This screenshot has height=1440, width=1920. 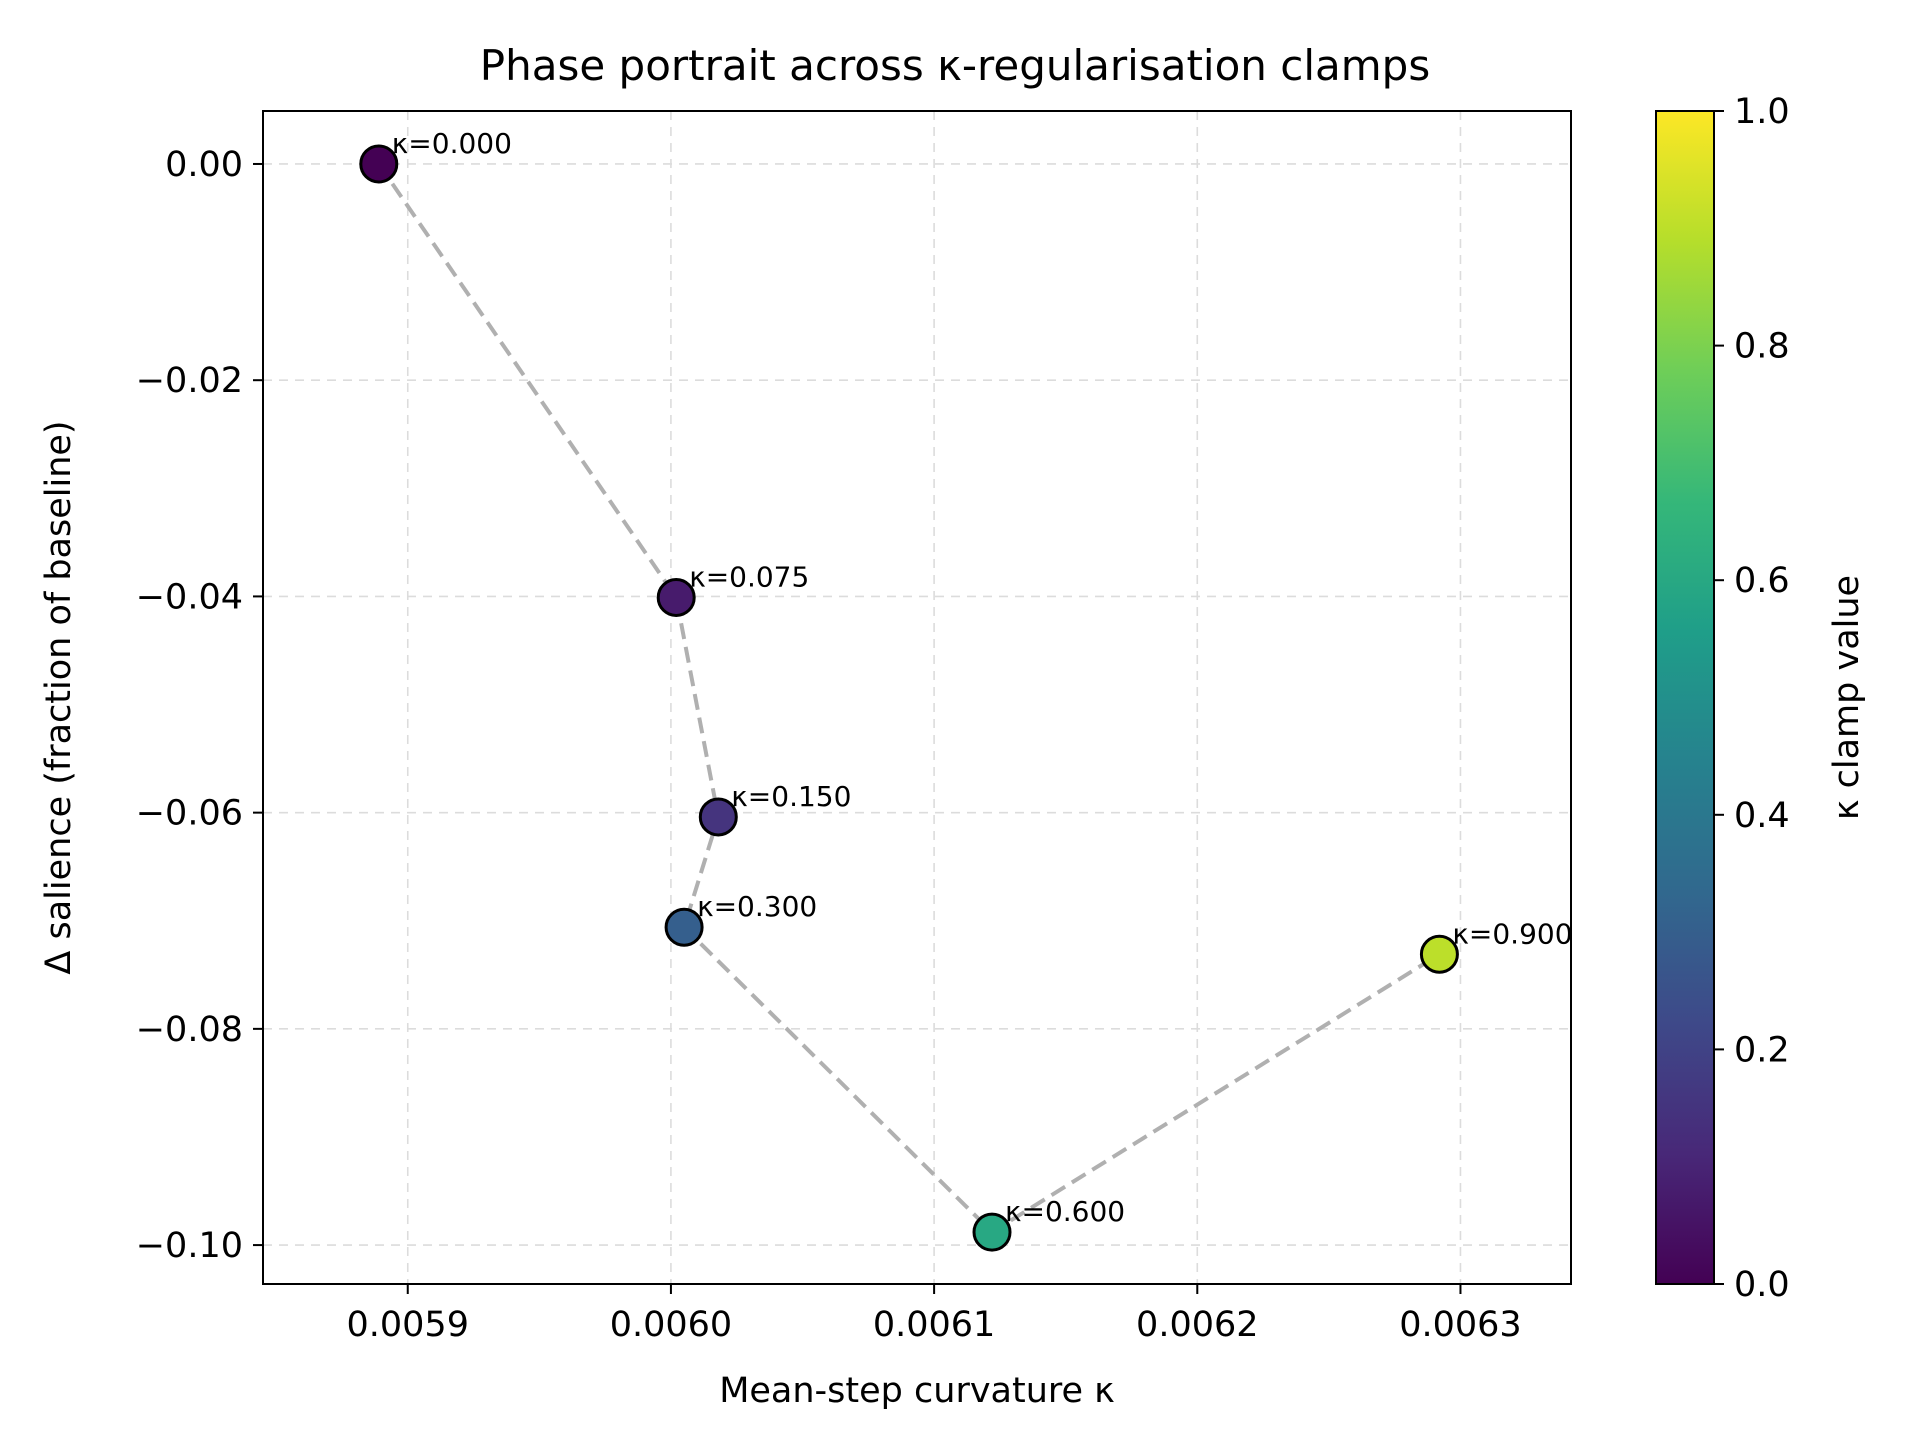 I want to click on x-tick-label: 0.0062, so click(x=1197, y=1325).